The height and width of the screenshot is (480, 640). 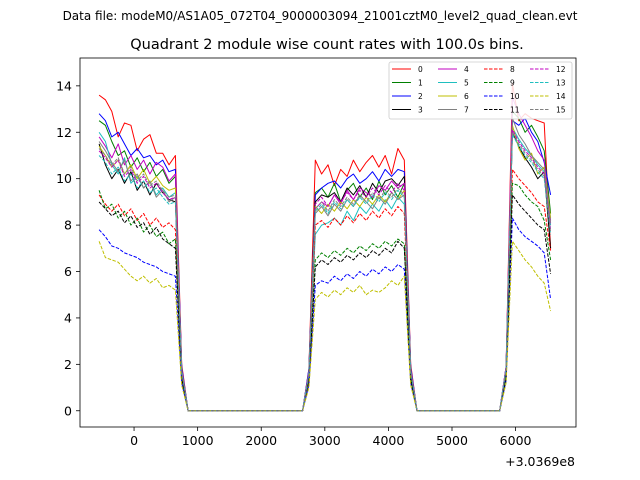 I want to click on legend-label-8: 8, so click(x=512, y=69).